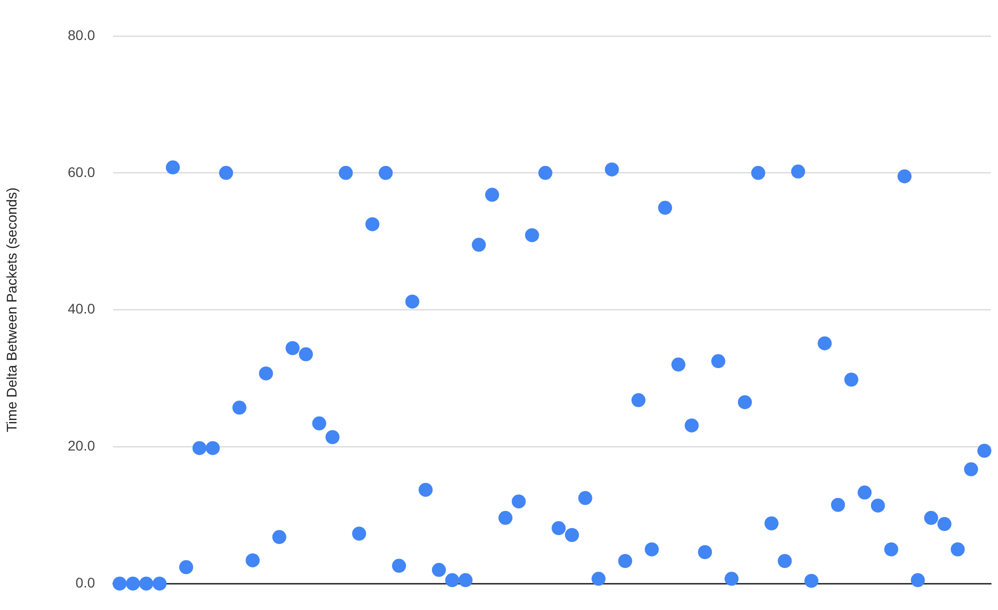 Image resolution: width=998 pixels, height=610 pixels. What do you see at coordinates (82, 308) in the screenshot?
I see `y-tick-label: 40.0` at bounding box center [82, 308].